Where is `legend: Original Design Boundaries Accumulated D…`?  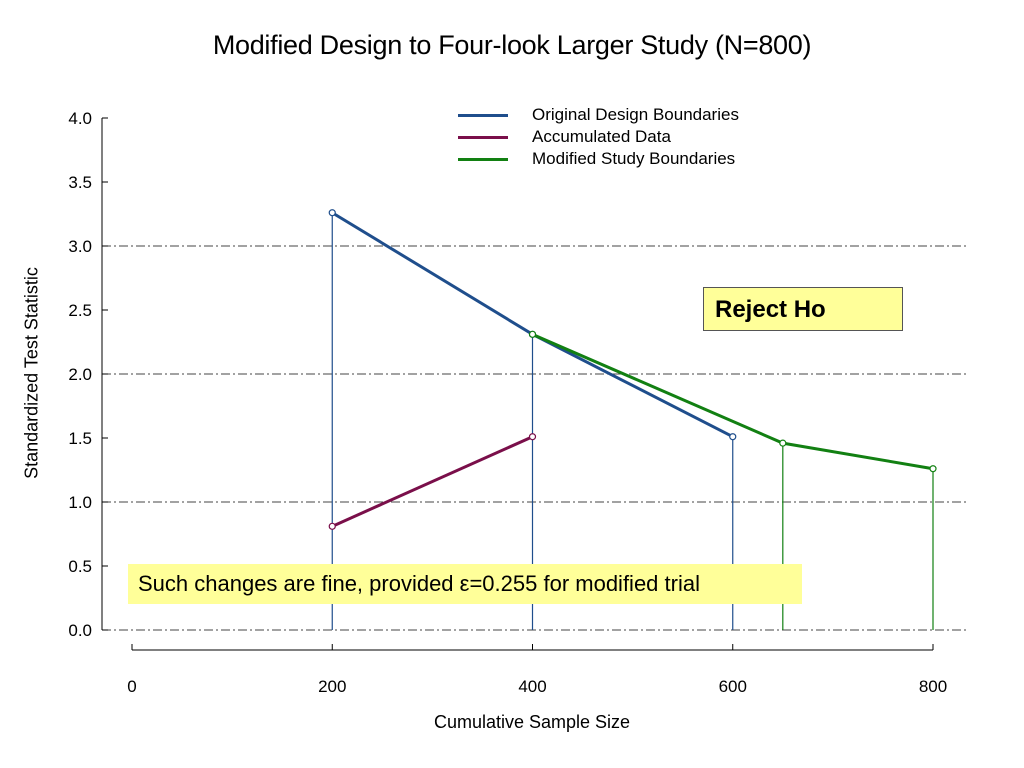
legend: Original Design Boundaries Accumulated D… is located at coordinates (598, 137).